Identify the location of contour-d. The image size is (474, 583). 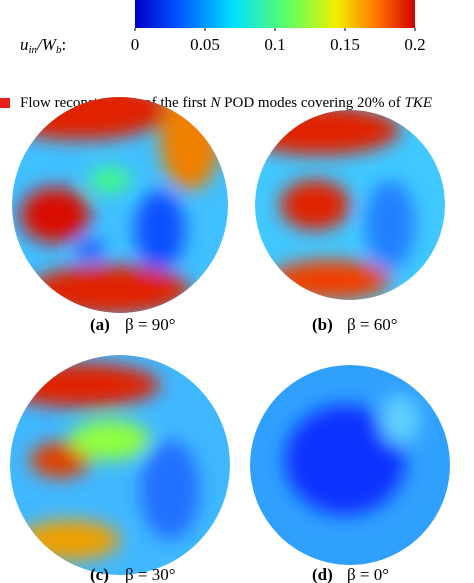
(350, 465).